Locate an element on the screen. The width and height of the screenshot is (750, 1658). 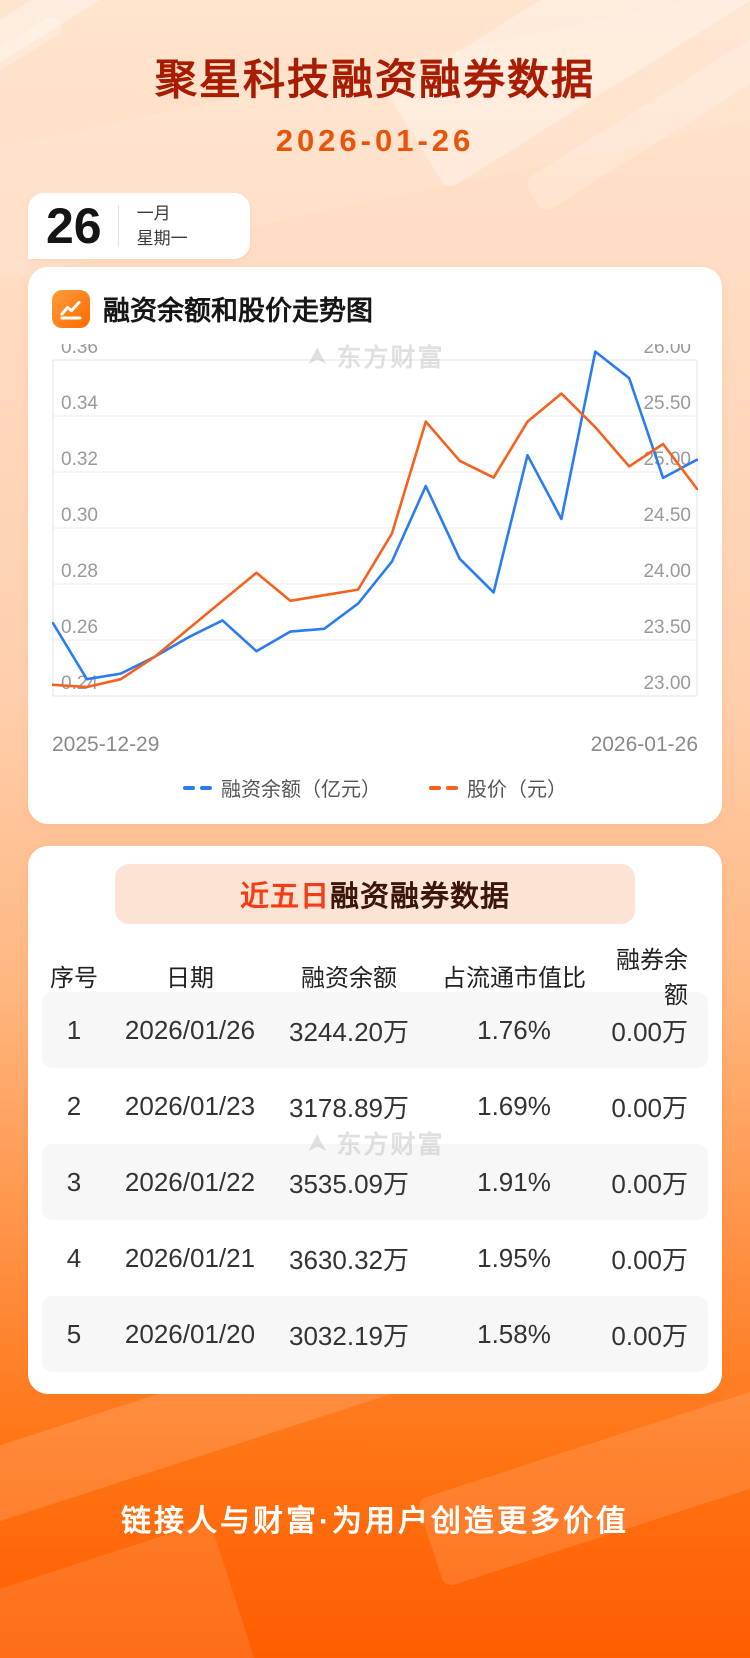
svg-text: 0.30 is located at coordinates (79, 515).